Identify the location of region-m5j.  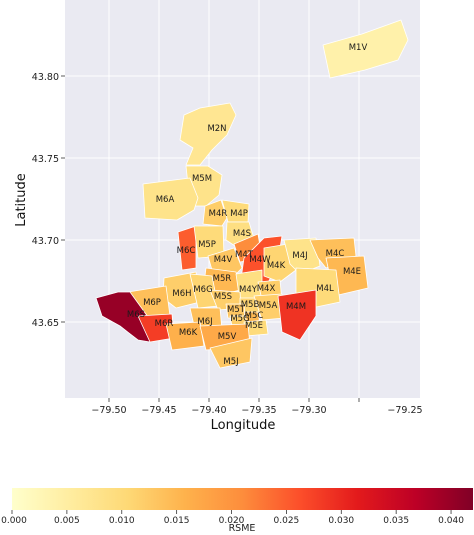
(231, 353).